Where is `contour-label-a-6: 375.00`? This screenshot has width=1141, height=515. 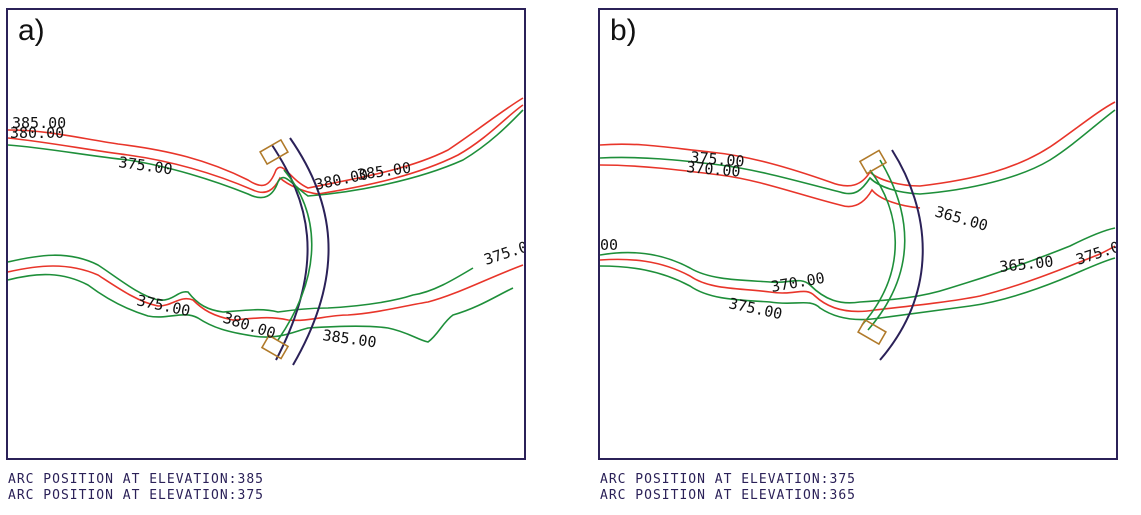
contour-label-a-6: 375.00 is located at coordinates (503, 252).